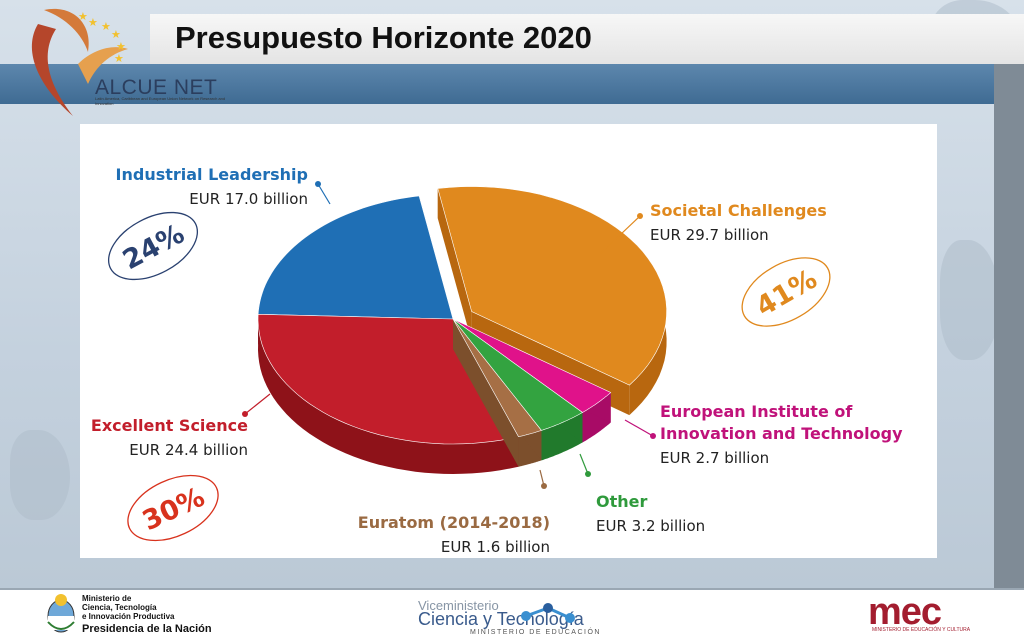 Image resolution: width=1024 pixels, height=642 pixels. Describe the element at coordinates (501, 619) in the screenshot. I see `ciencia-tecnologia-text: Ciencia y Tecnología` at that location.